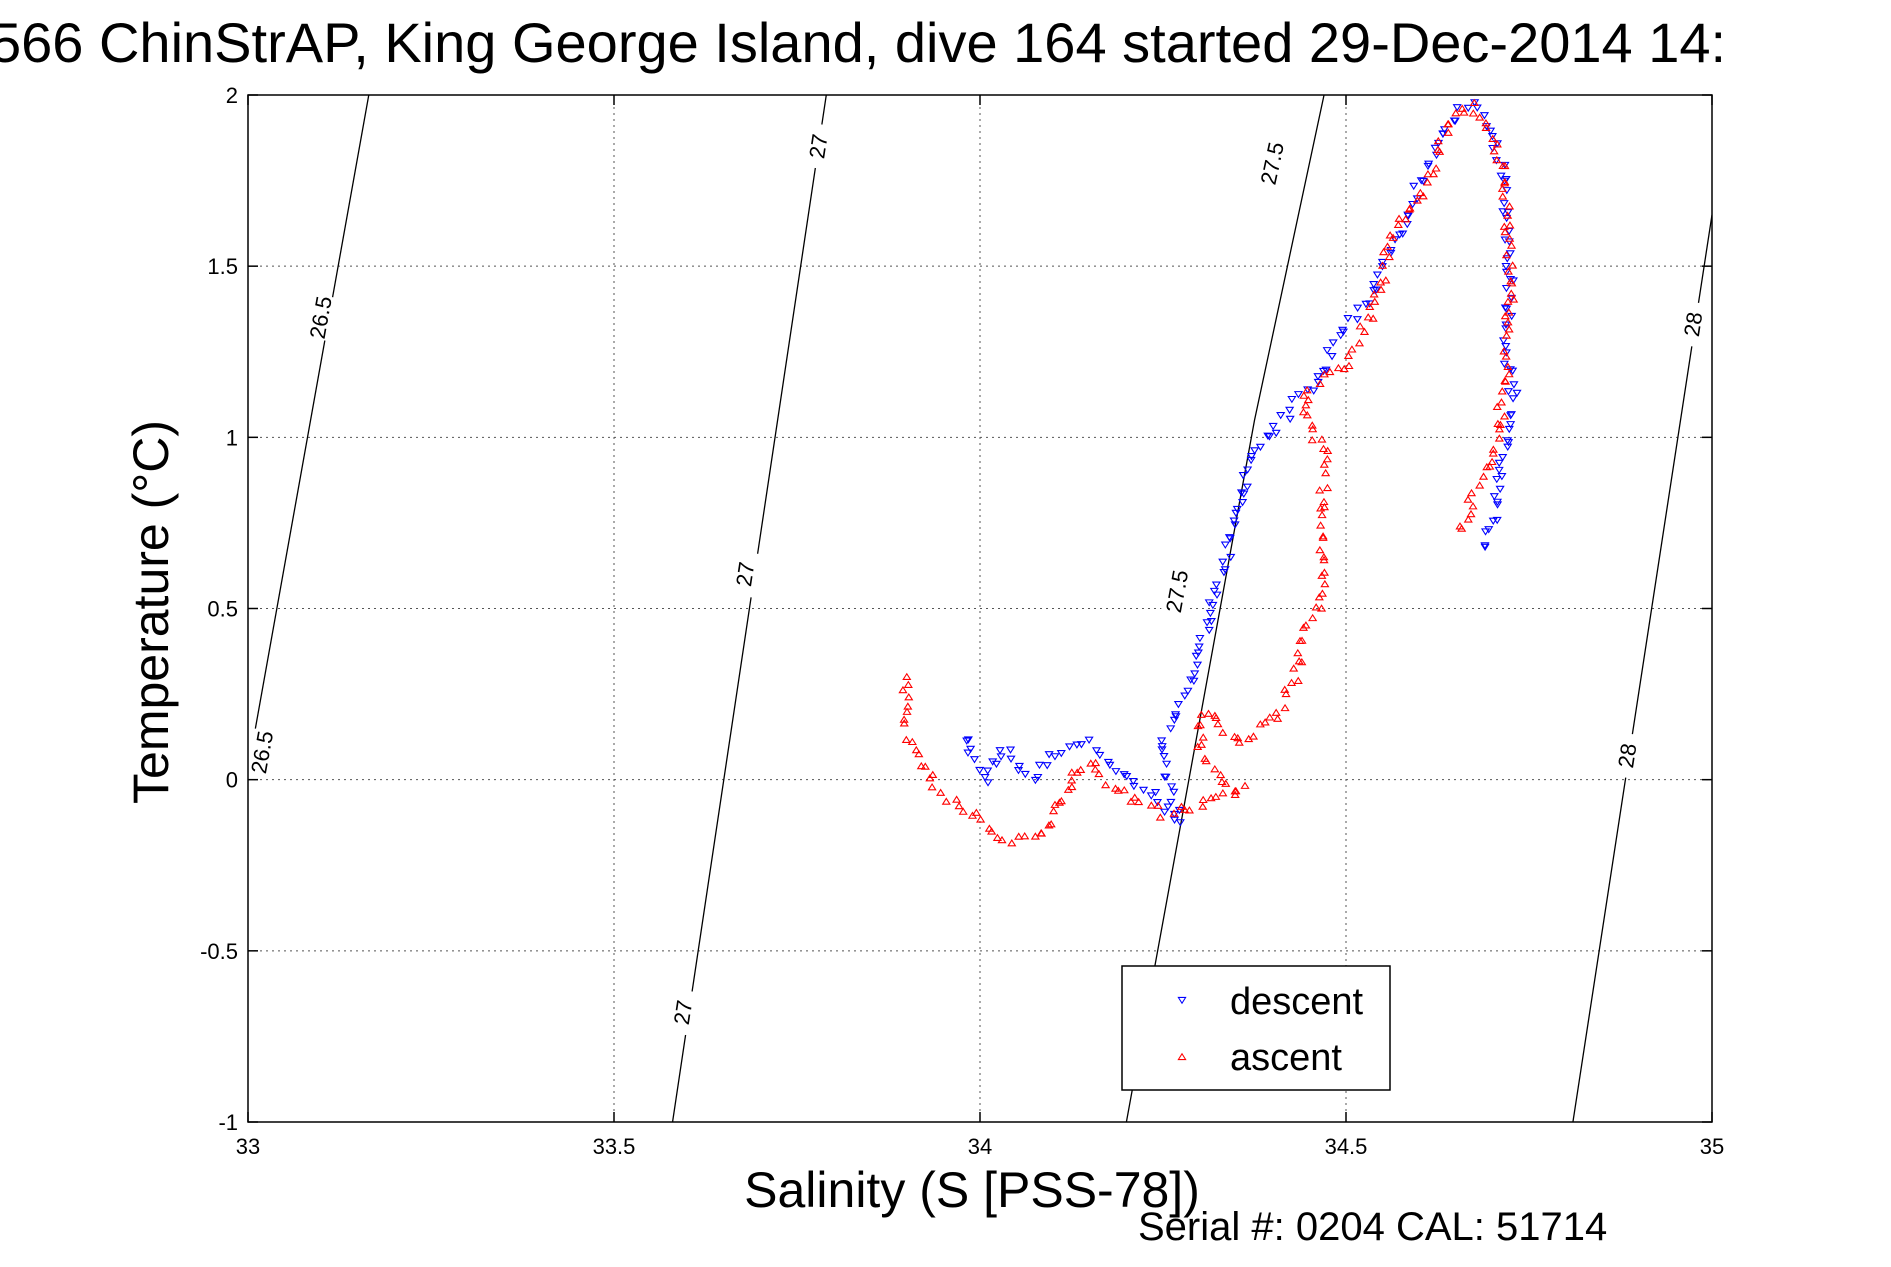 Image resolution: width=1891 pixels, height=1267 pixels. I want to click on y-tick-label: 0.5, so click(222, 609).